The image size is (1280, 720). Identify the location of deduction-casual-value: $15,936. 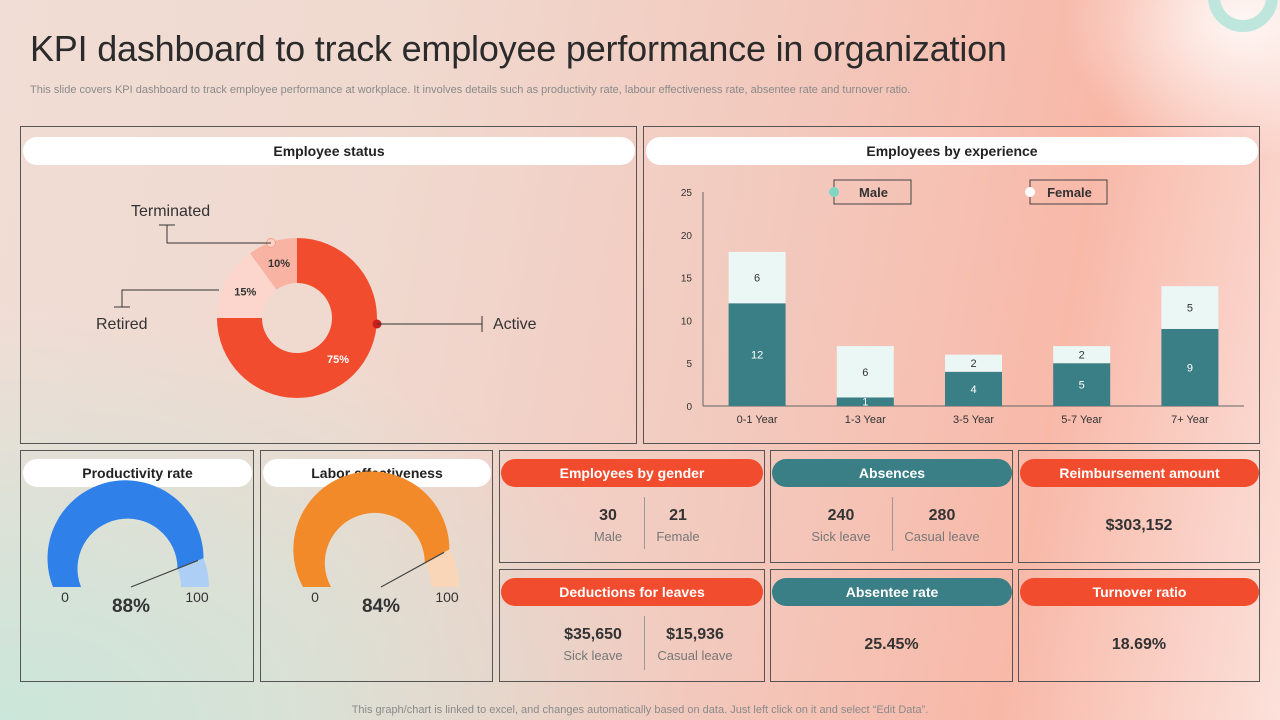
(695, 634).